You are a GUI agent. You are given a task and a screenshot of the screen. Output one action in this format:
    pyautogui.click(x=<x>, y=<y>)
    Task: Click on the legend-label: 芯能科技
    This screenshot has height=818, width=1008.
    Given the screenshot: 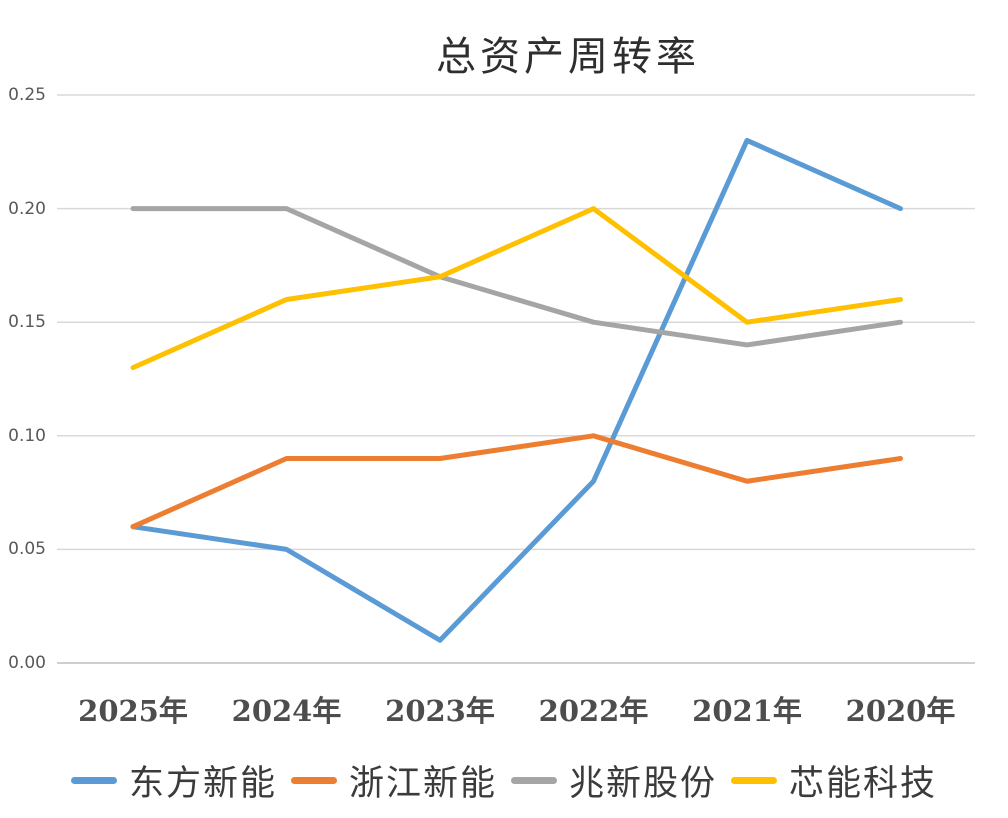 What is the action you would take?
    pyautogui.click(x=863, y=783)
    